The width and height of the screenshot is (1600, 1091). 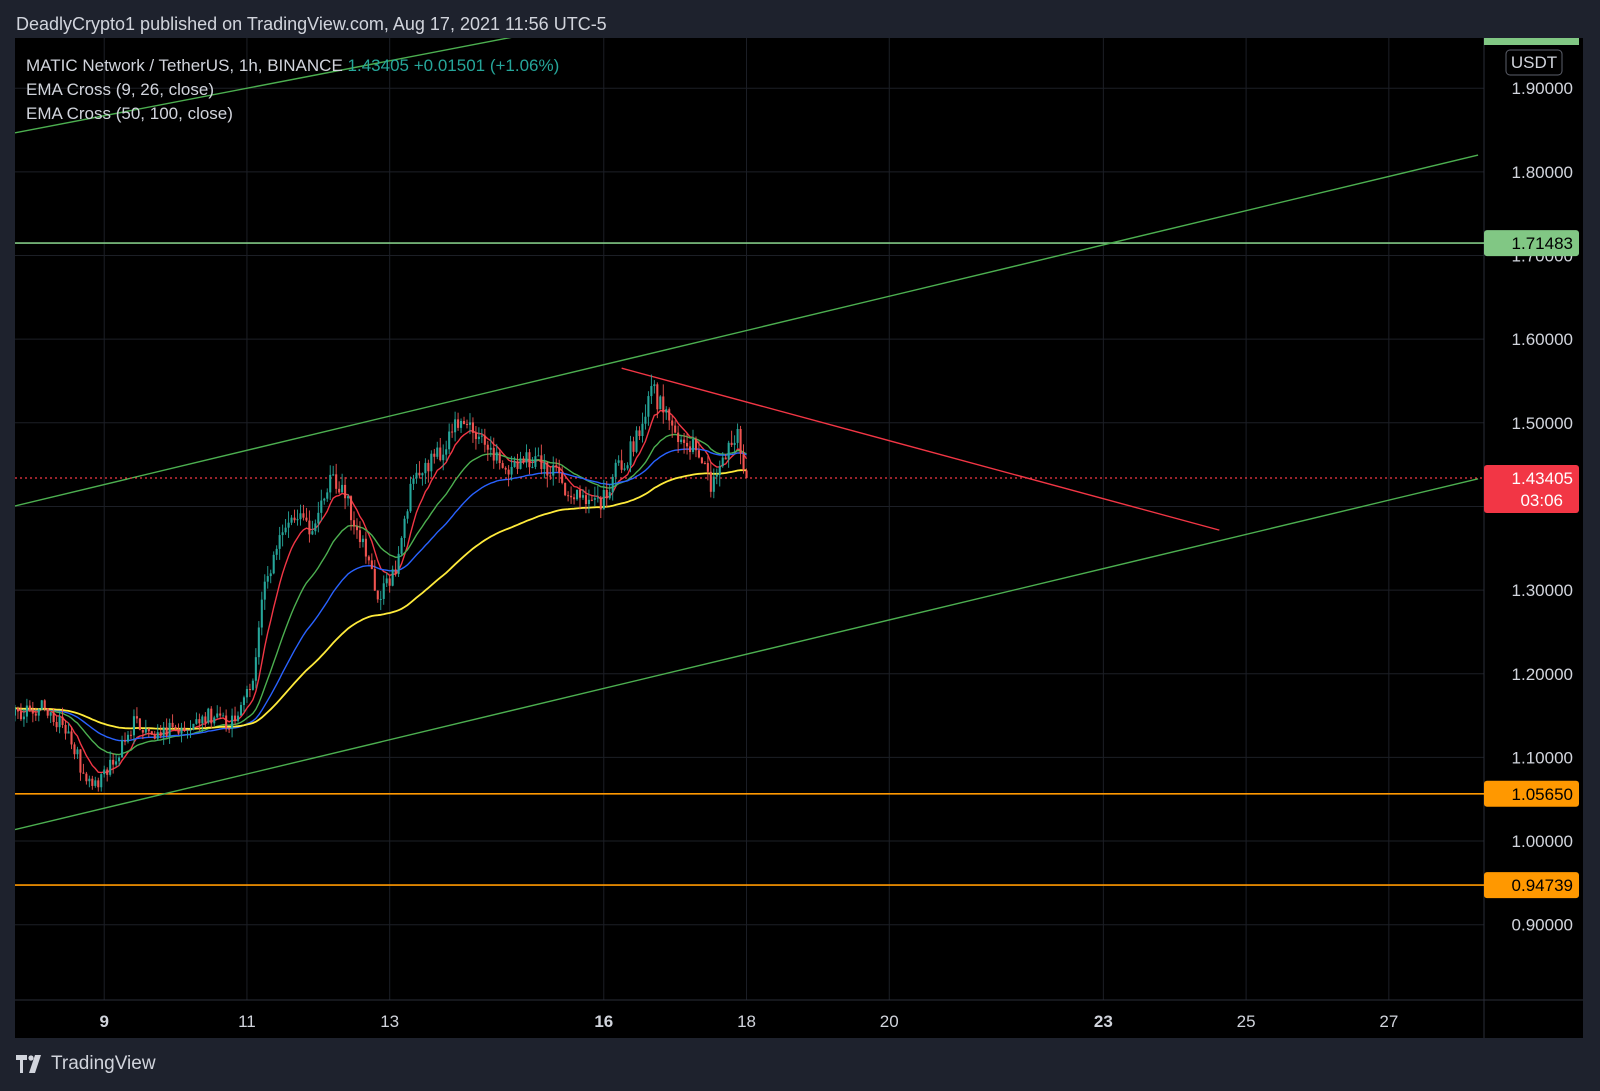 I want to click on tradingview-brand: TradingView, so click(x=103, y=1063).